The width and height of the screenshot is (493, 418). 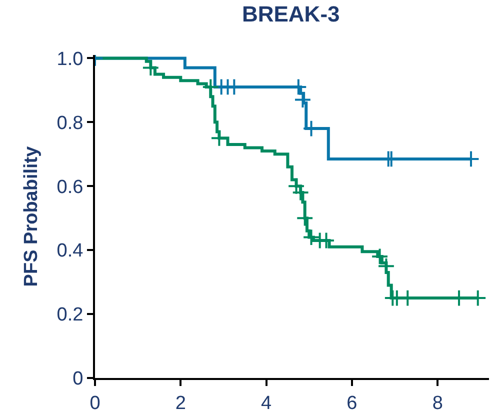 What do you see at coordinates (291, 14) in the screenshot?
I see `chart-title: BREAK-3` at bounding box center [291, 14].